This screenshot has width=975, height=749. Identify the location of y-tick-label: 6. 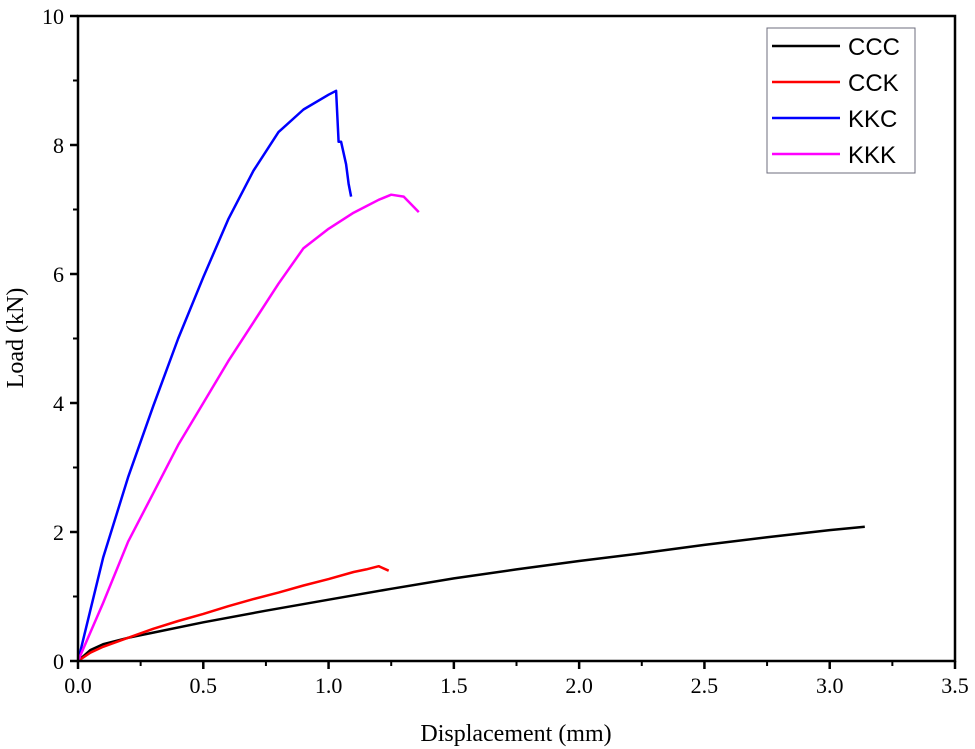
(58, 274).